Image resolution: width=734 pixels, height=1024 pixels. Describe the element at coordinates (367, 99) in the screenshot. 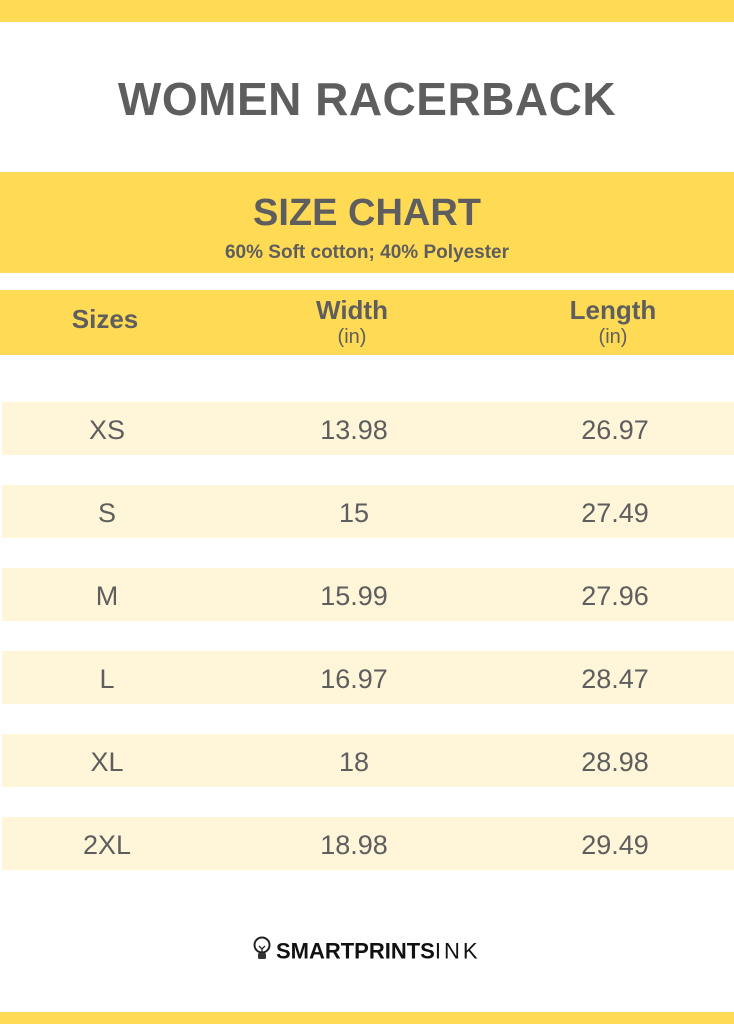

I see `page-title: WOMEN RACERBACK` at that location.